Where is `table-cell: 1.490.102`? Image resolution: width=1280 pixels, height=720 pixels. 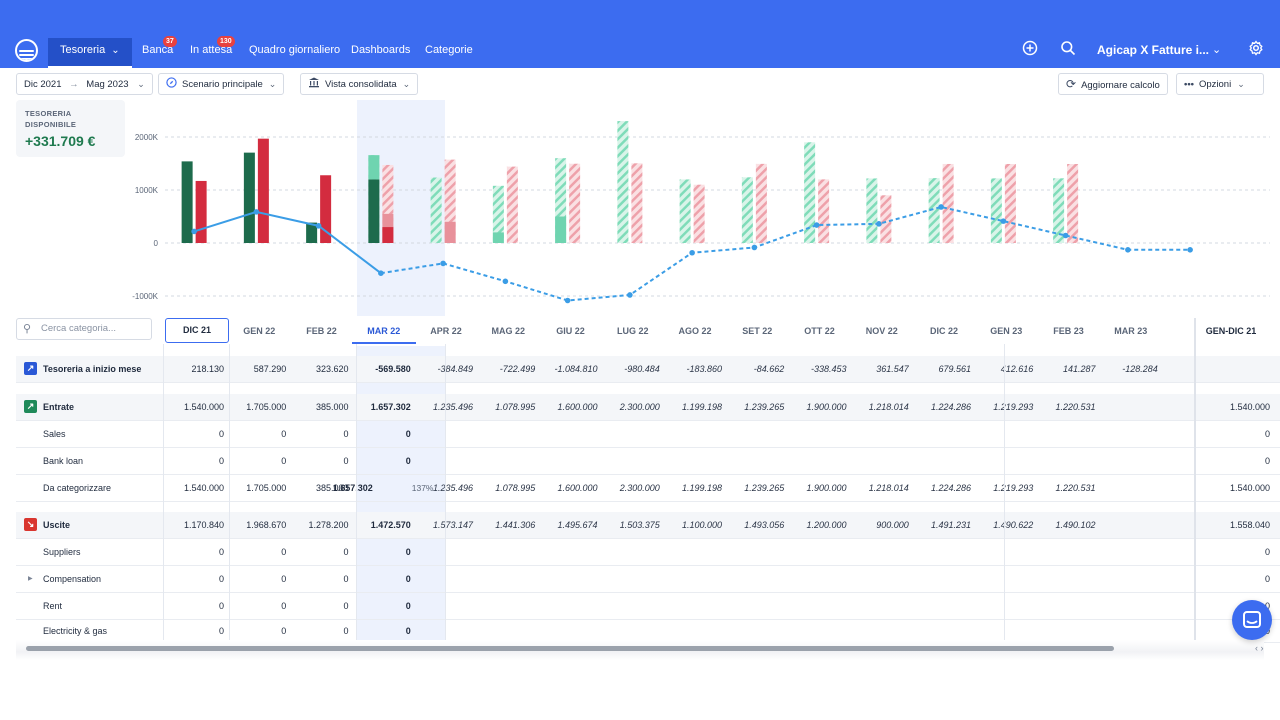 table-cell: 1.490.102 is located at coordinates (1075, 525).